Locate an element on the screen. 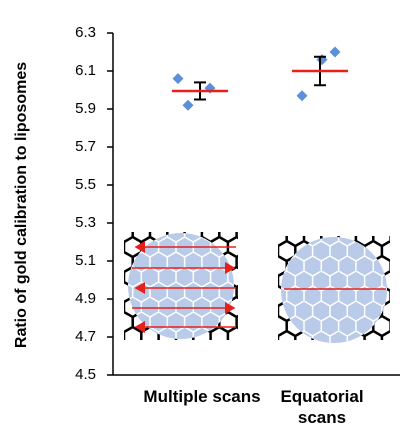 The image size is (402, 430). y-axis-title: Ratio of gold calibration to liposomes is located at coordinates (21, 205).